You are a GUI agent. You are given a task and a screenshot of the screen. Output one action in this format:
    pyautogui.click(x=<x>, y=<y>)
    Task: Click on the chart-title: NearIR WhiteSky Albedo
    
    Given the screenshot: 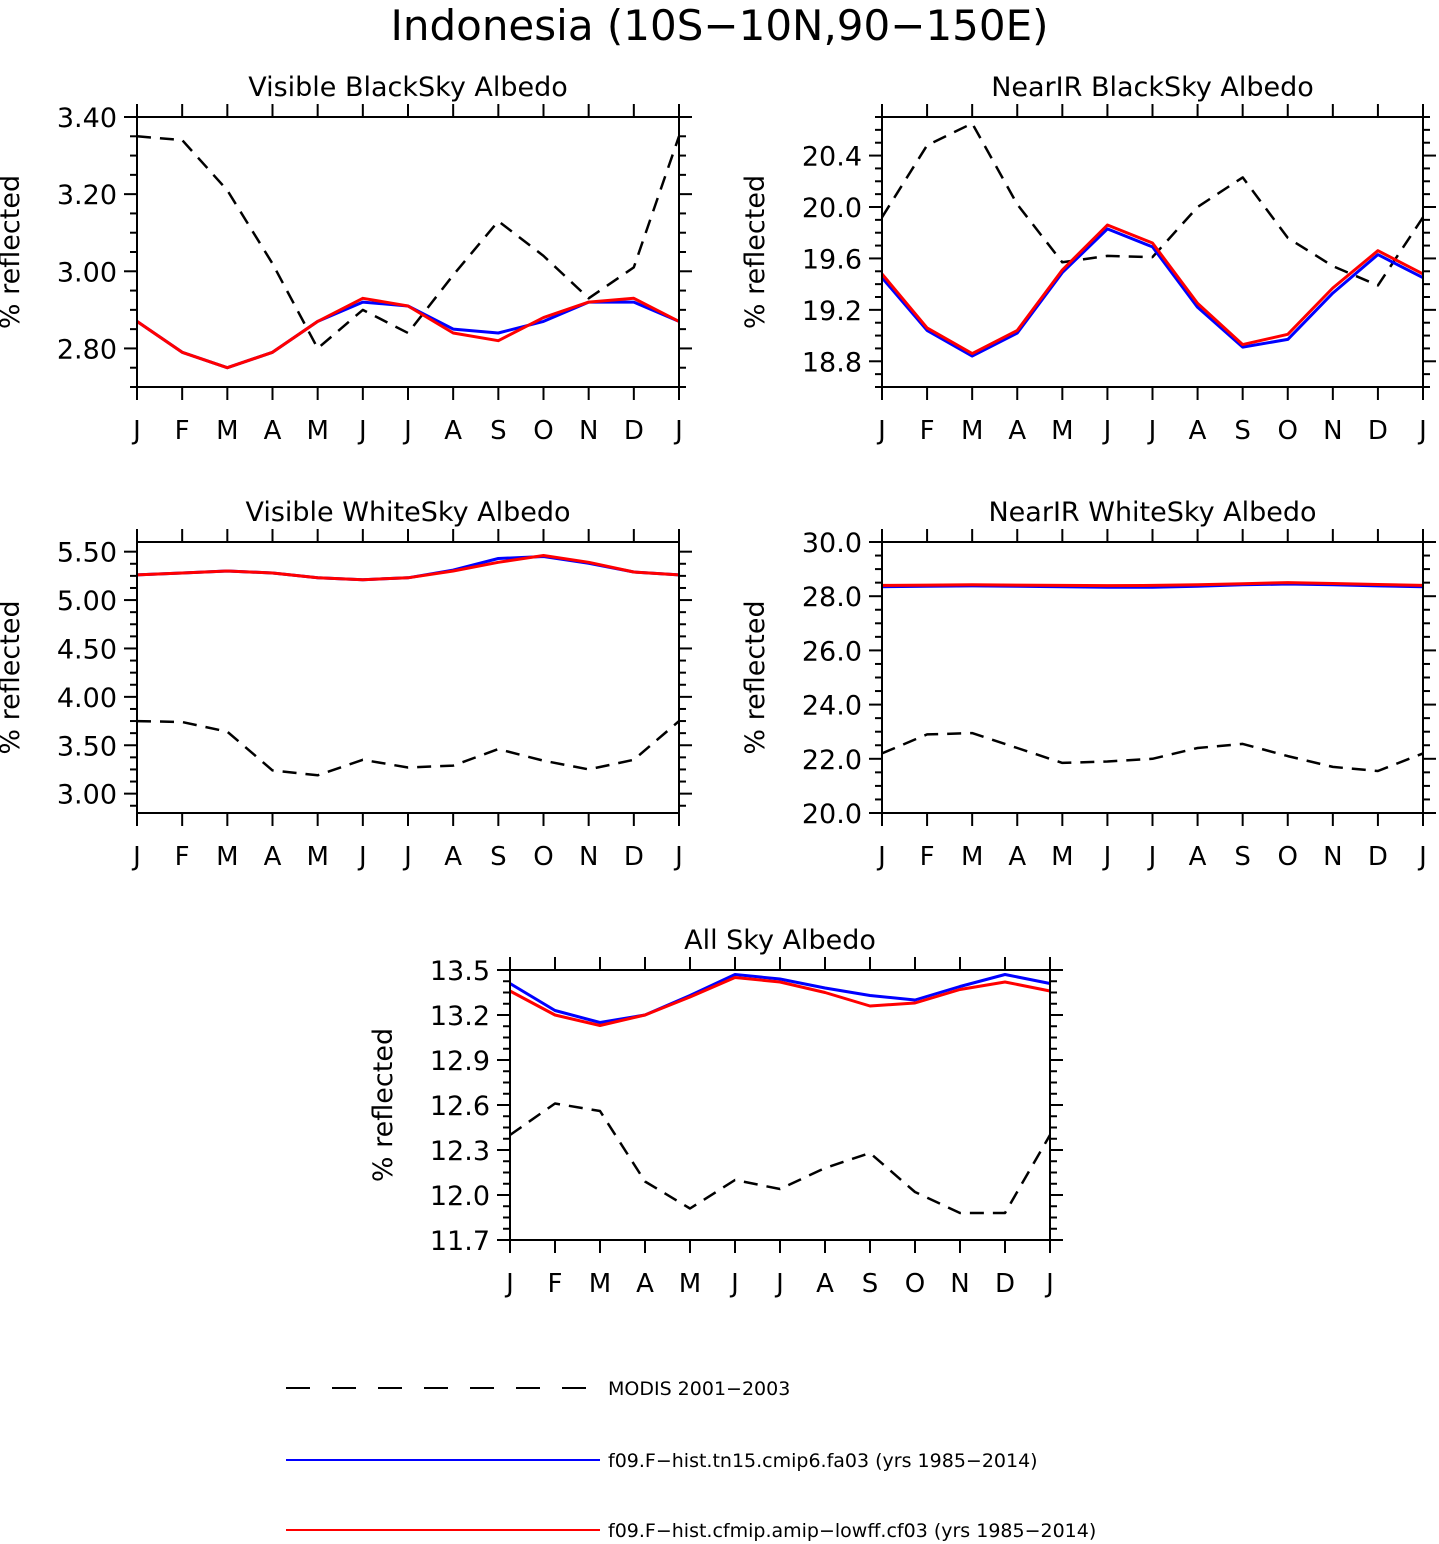 What is the action you would take?
    pyautogui.click(x=1152, y=512)
    